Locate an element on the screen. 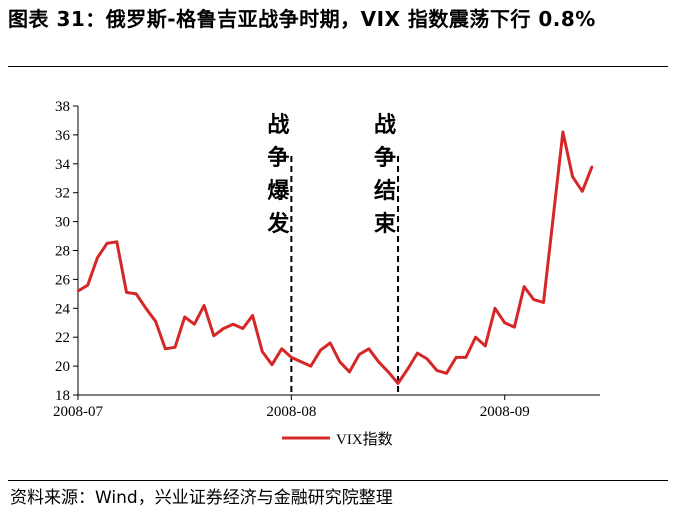 This screenshot has height=518, width=677. y-tick: 34 is located at coordinates (66, 165).